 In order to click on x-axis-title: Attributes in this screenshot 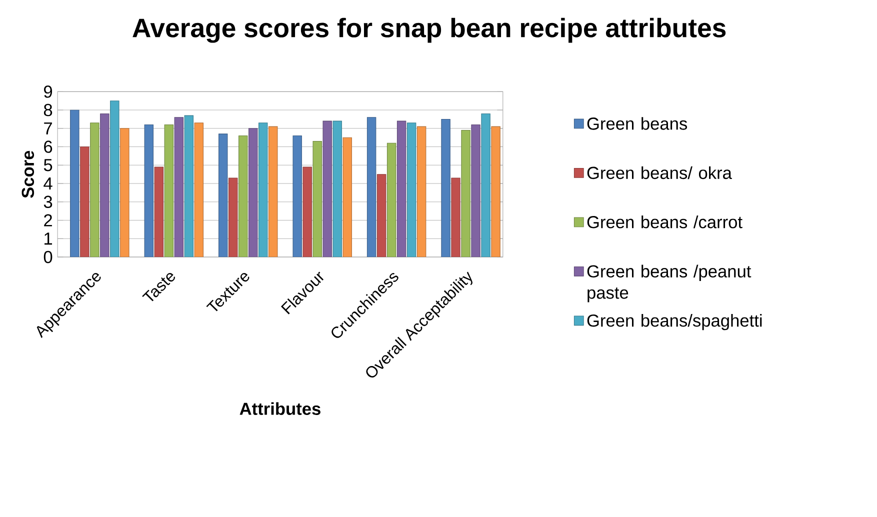, I will do `click(280, 408)`.